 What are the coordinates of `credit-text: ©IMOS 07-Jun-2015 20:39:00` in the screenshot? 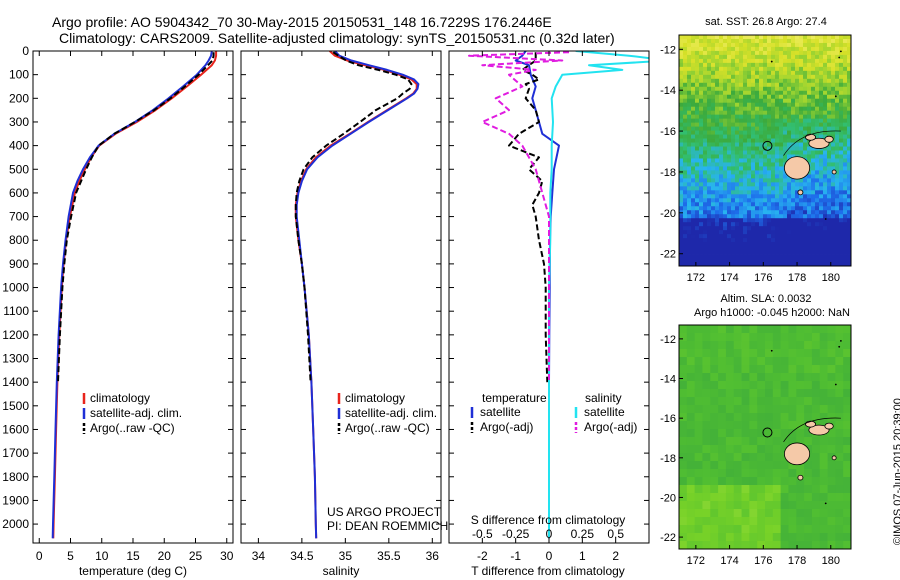 It's located at (896, 471).